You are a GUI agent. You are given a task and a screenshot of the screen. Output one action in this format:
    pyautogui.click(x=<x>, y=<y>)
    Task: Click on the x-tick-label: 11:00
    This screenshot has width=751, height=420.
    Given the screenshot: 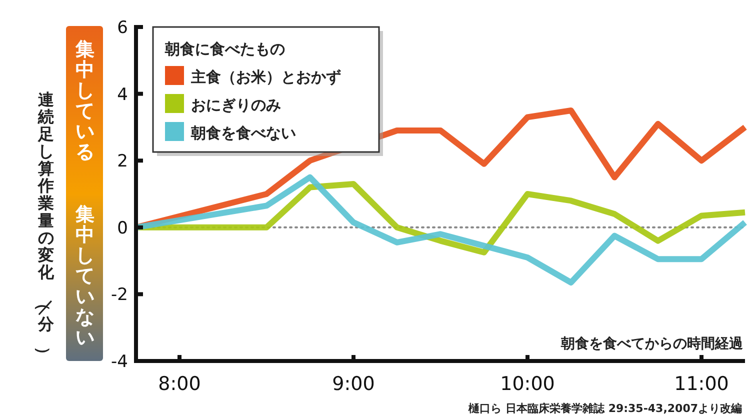 What is the action you would take?
    pyautogui.click(x=701, y=384)
    